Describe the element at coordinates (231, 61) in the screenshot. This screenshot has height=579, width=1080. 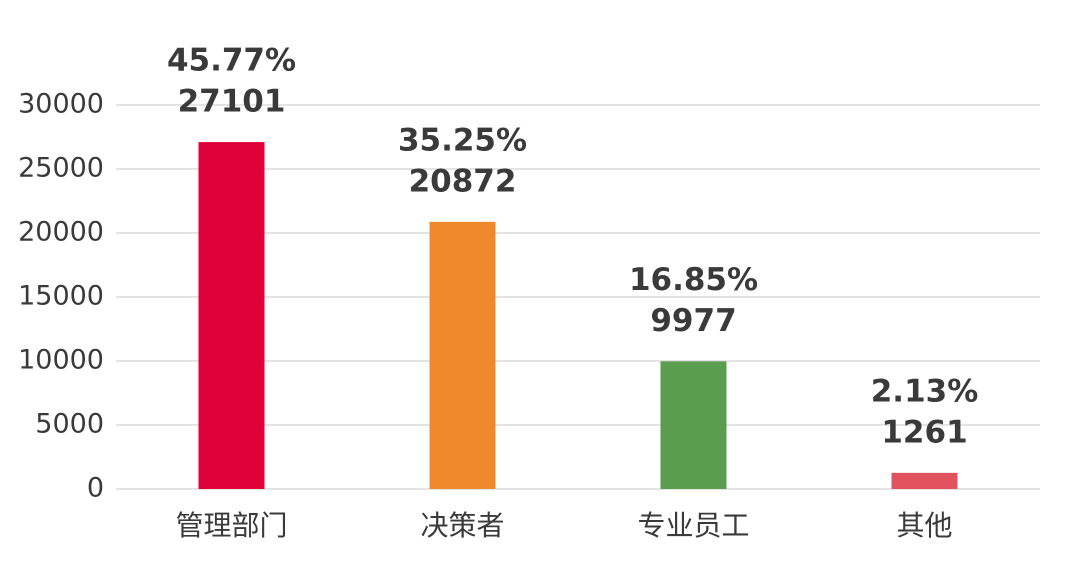
I see `share-label: 45.77%` at that location.